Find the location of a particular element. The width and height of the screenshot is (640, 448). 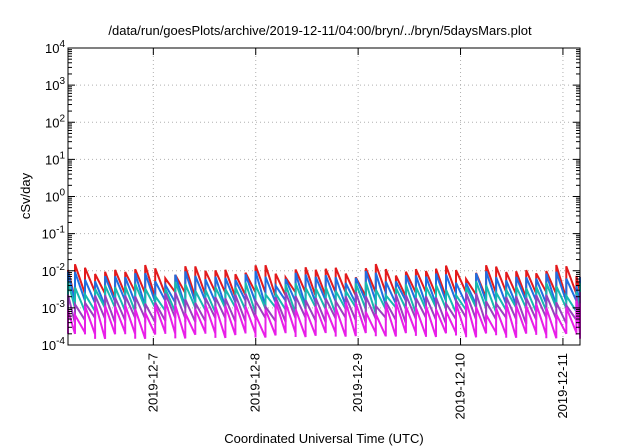

y-tick-label: 10³ is located at coordinates (55, 84).